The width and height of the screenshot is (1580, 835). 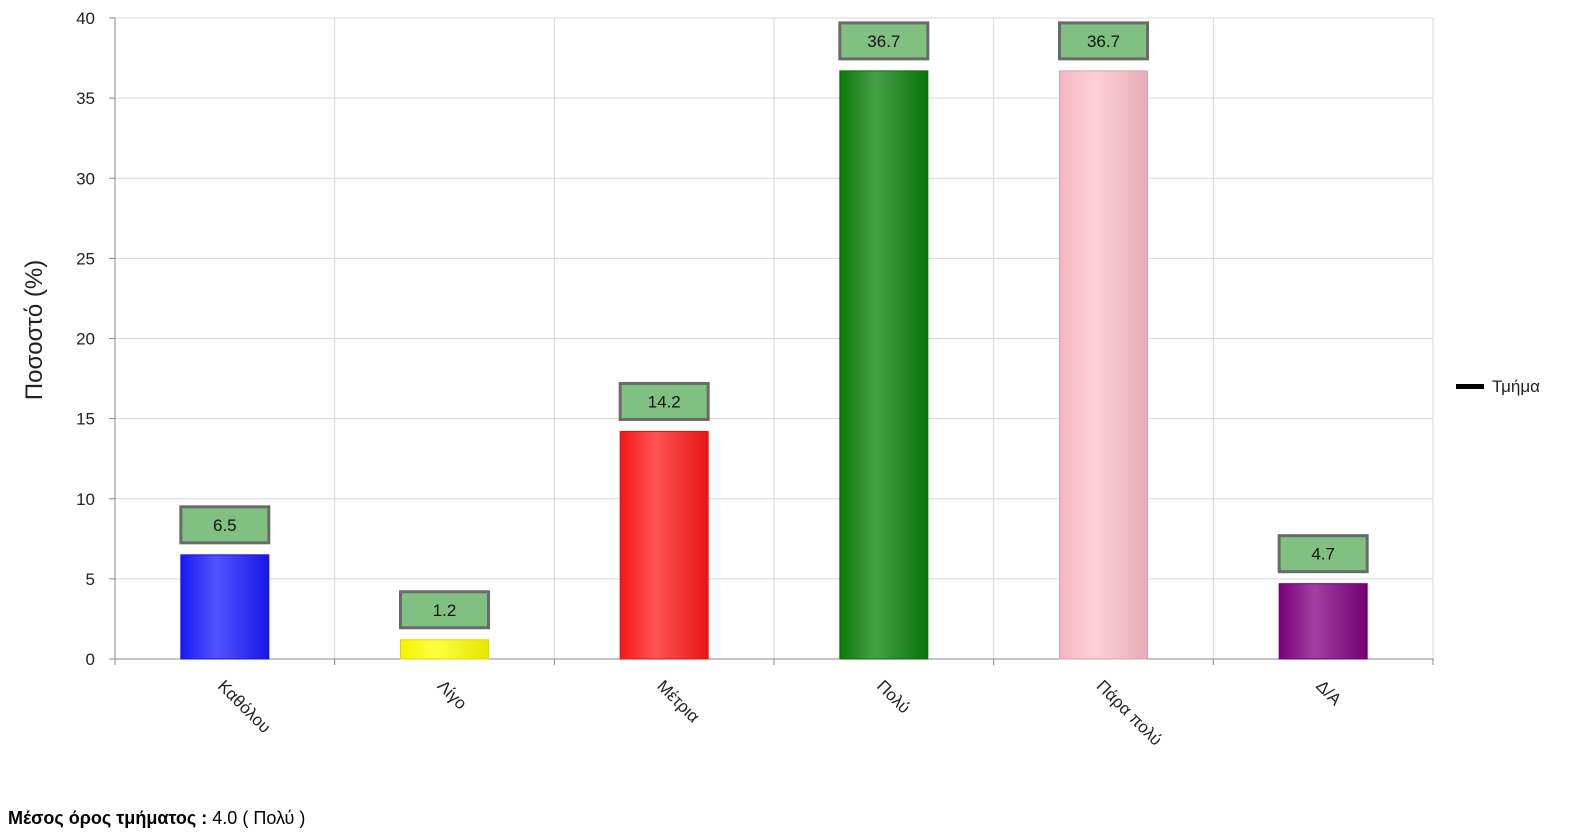 What do you see at coordinates (259, 818) in the screenshot?
I see `class-average-value: 4.0 ( Πολύ )` at bounding box center [259, 818].